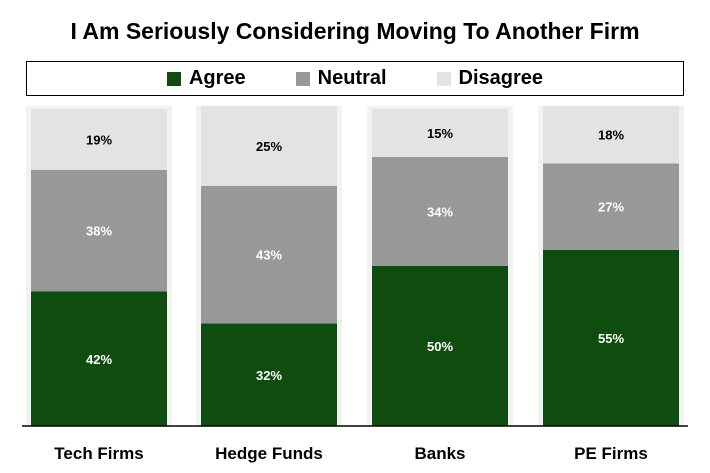  I want to click on legend-label-disagree: Disagree, so click(501, 78).